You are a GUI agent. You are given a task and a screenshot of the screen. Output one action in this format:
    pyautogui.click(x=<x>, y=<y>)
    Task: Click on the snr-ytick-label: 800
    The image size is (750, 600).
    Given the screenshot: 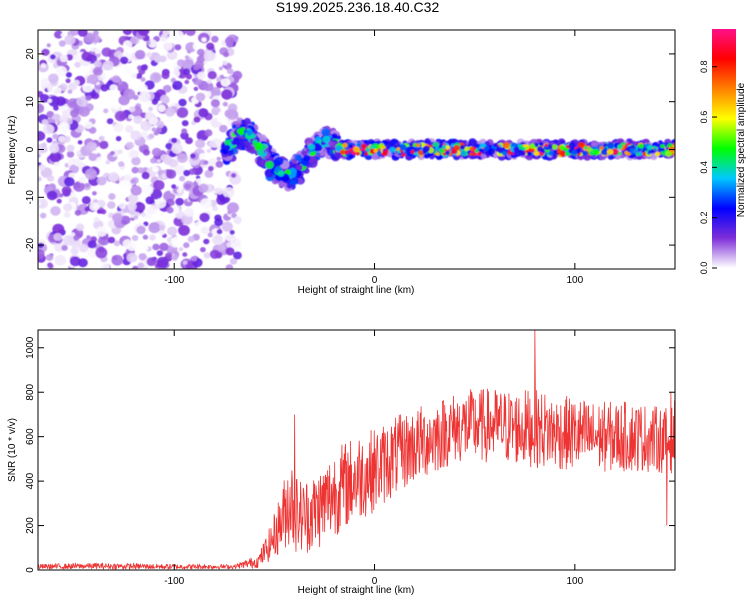 What is the action you would take?
    pyautogui.click(x=30, y=391)
    